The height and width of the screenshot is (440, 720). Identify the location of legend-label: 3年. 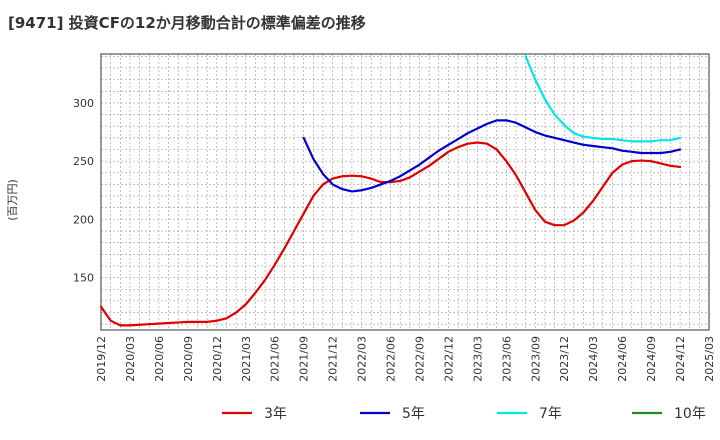
(275, 414).